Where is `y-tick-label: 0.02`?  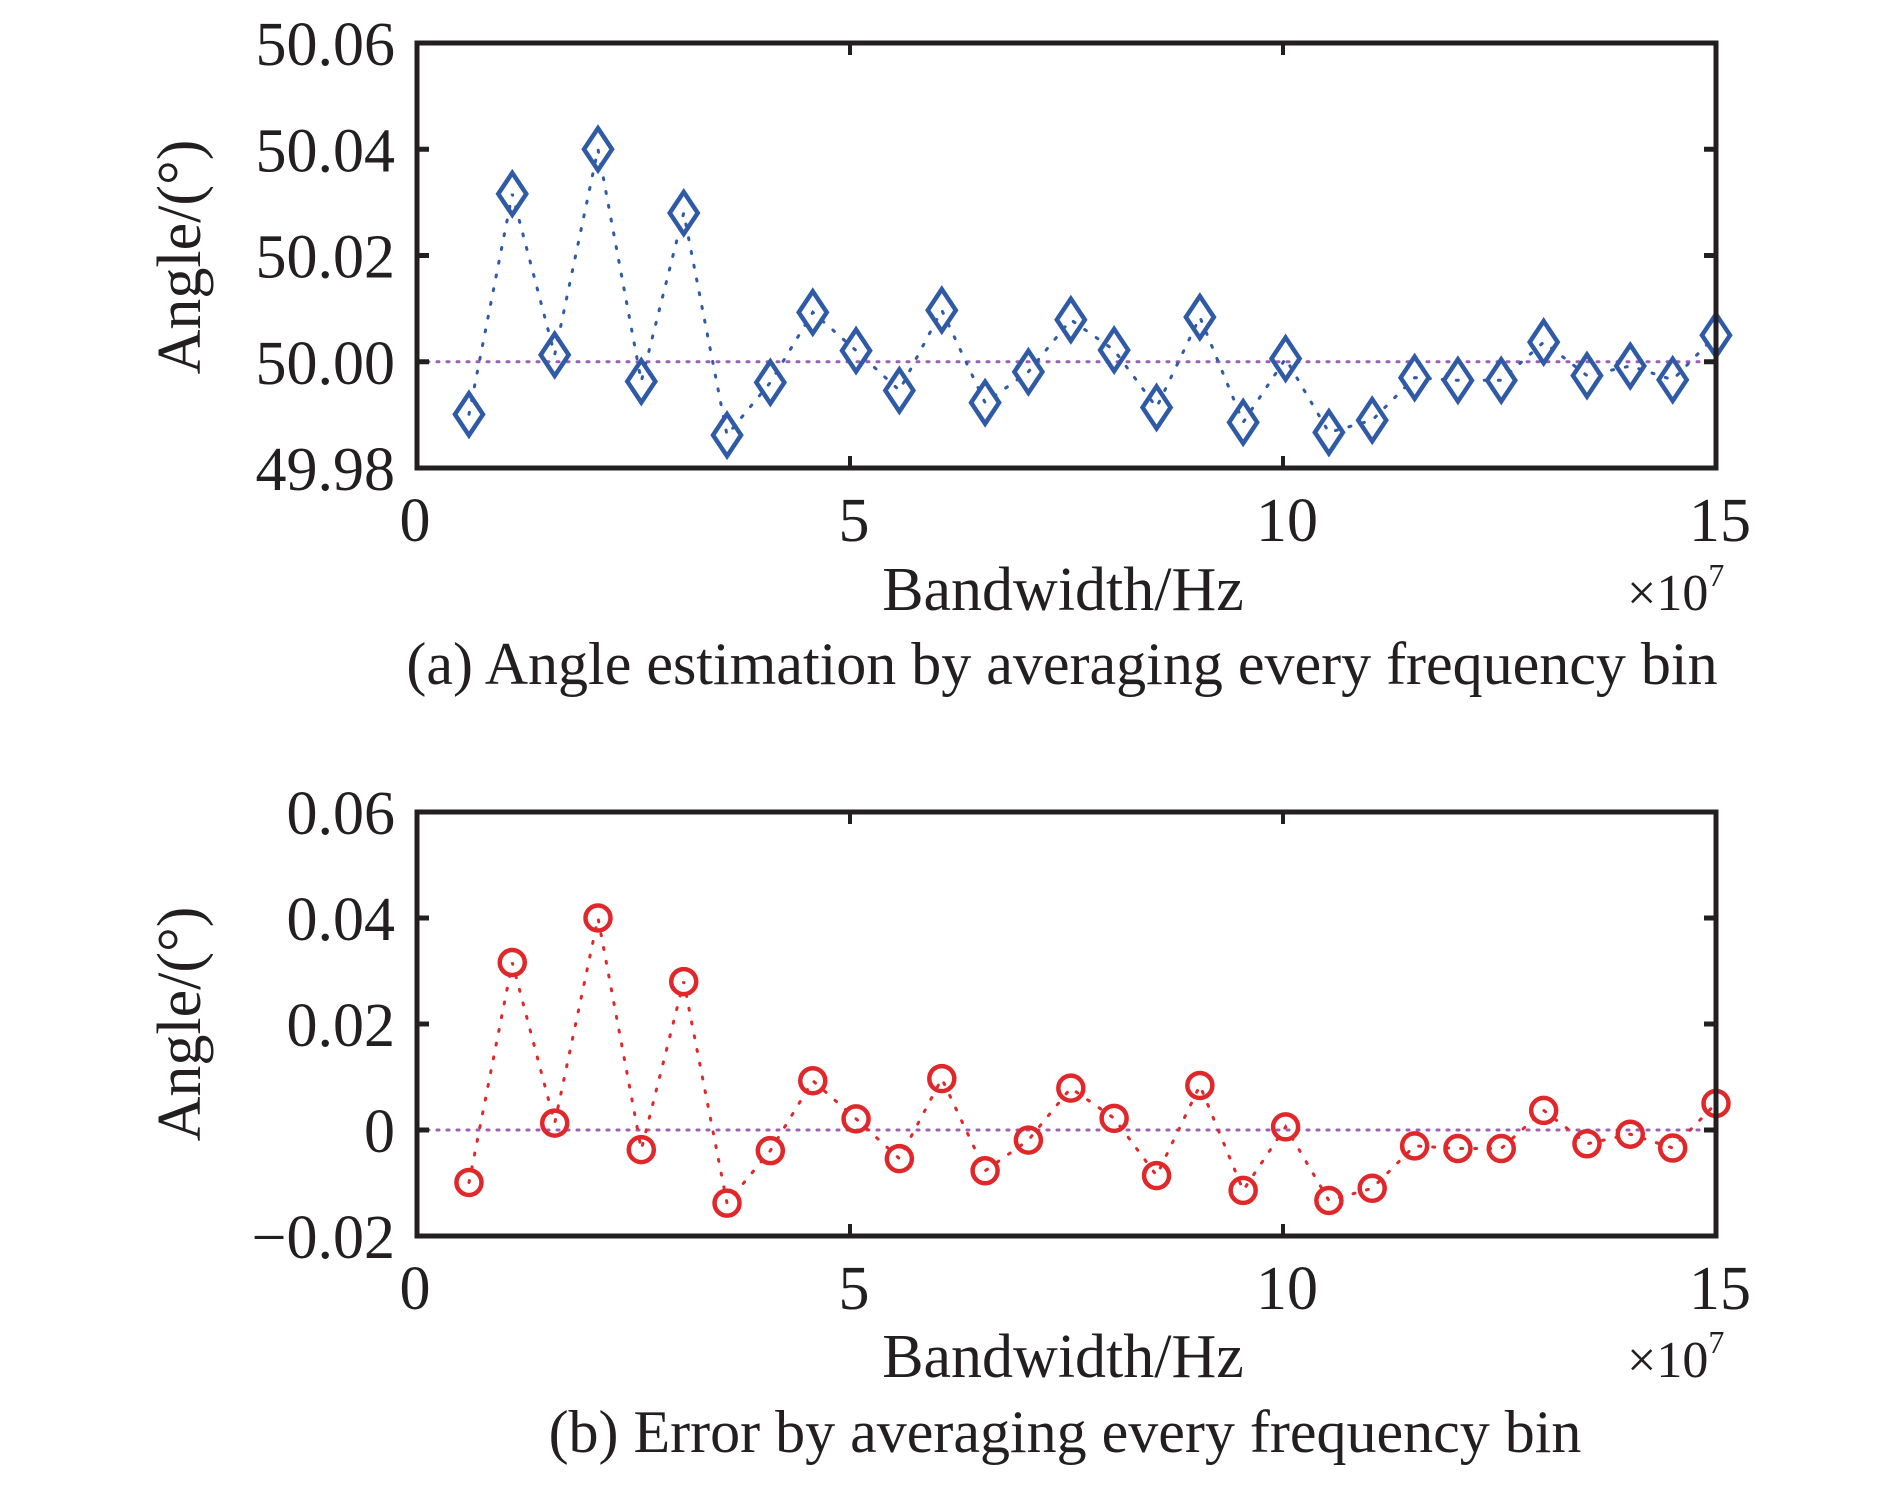
y-tick-label: 0.02 is located at coordinates (341, 1026).